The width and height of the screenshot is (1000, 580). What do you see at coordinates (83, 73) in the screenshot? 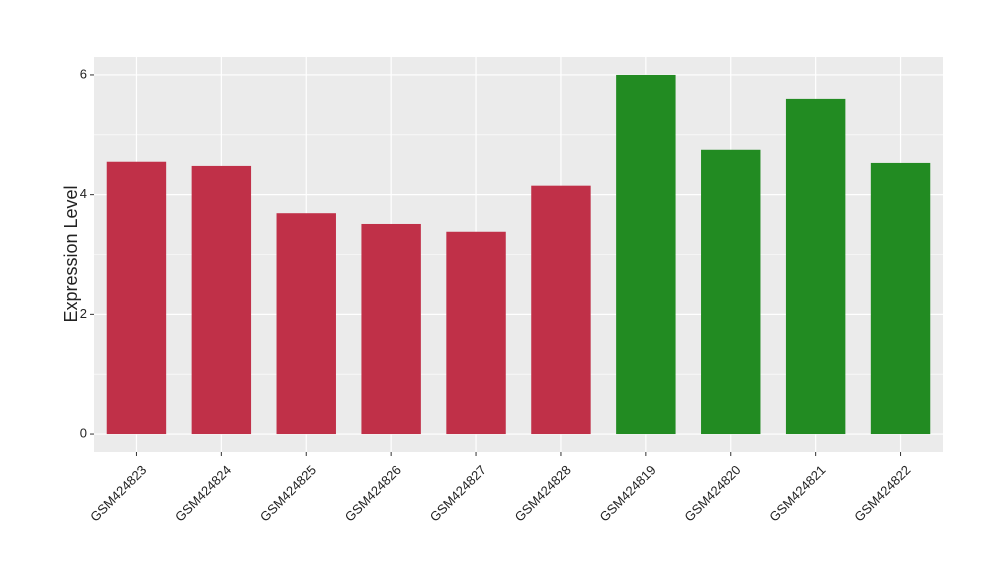
I see `y-tick-label: 6` at bounding box center [83, 73].